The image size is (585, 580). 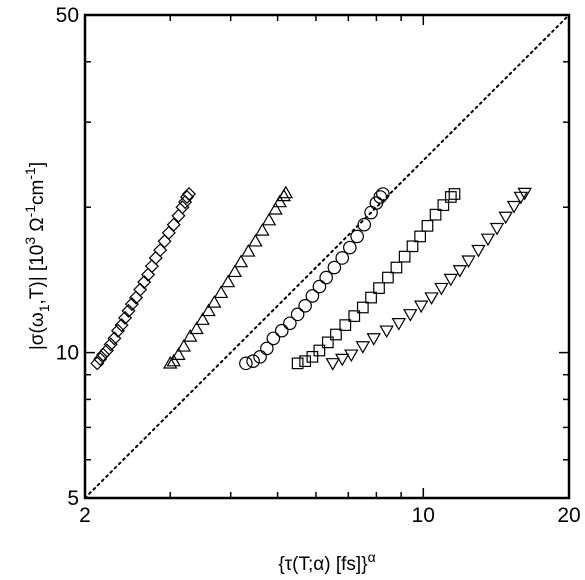 What do you see at coordinates (37, 226) in the screenshot?
I see `y-axis-label-part-3: Ω` at bounding box center [37, 226].